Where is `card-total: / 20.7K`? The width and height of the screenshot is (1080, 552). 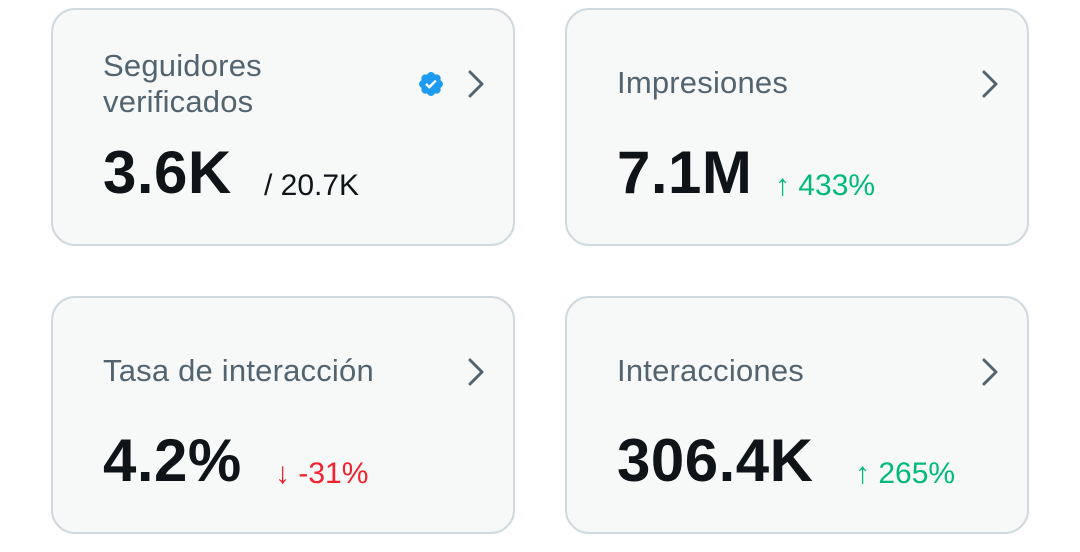 card-total: / 20.7K is located at coordinates (312, 185).